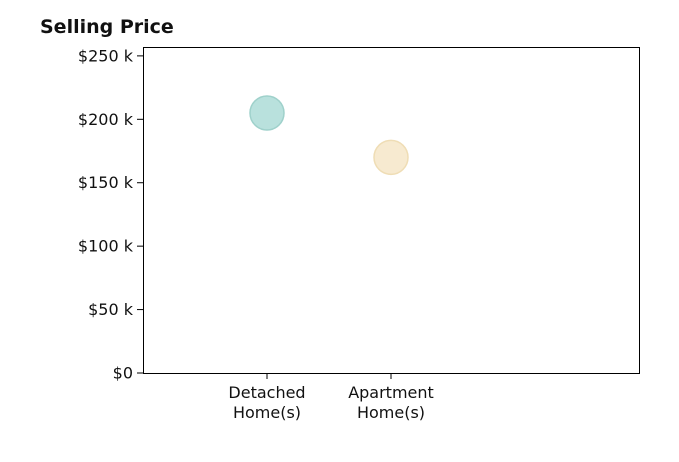 This screenshot has height=462, width=679. I want to click on y-tick-label: $150 k, so click(106, 182).